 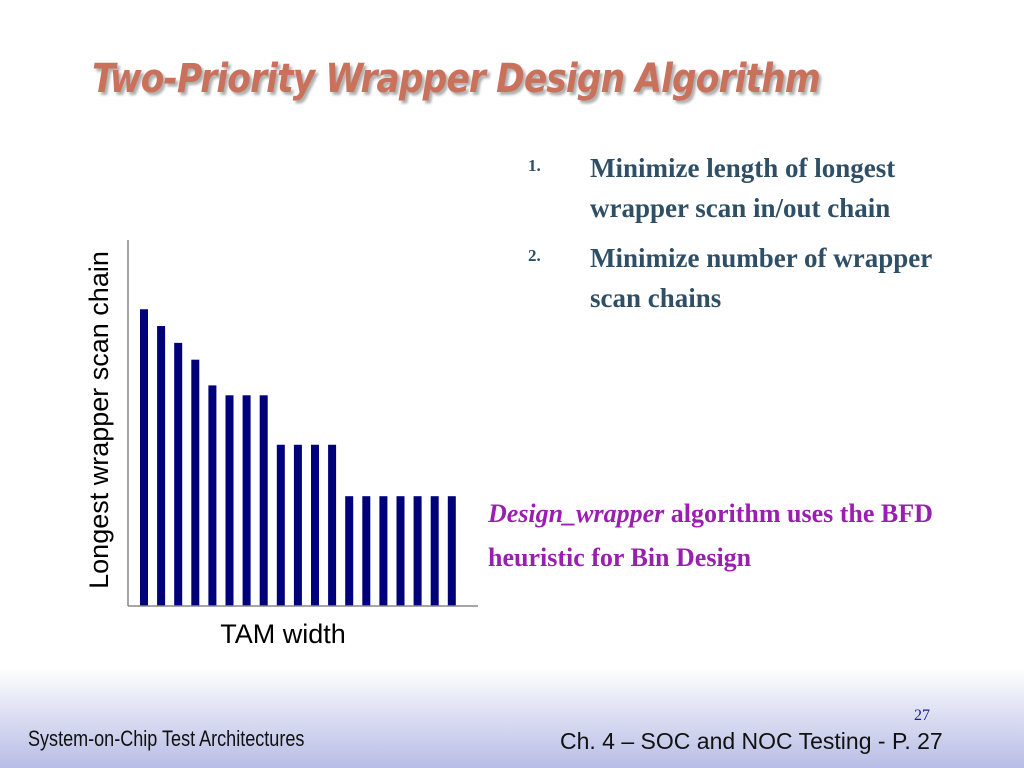 I want to click on algorithm-name: Design_wrapper, so click(x=576, y=513).